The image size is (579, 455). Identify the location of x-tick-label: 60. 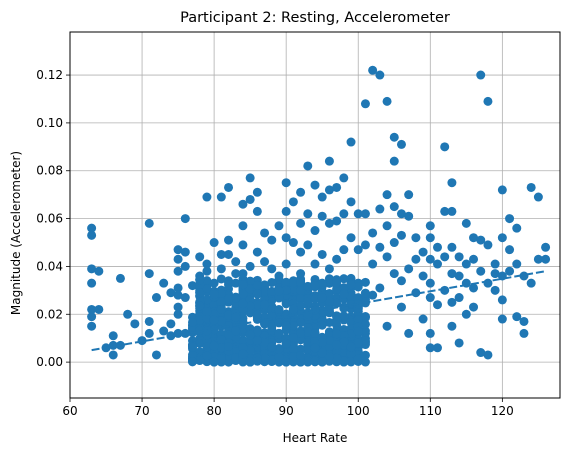
(69, 411).